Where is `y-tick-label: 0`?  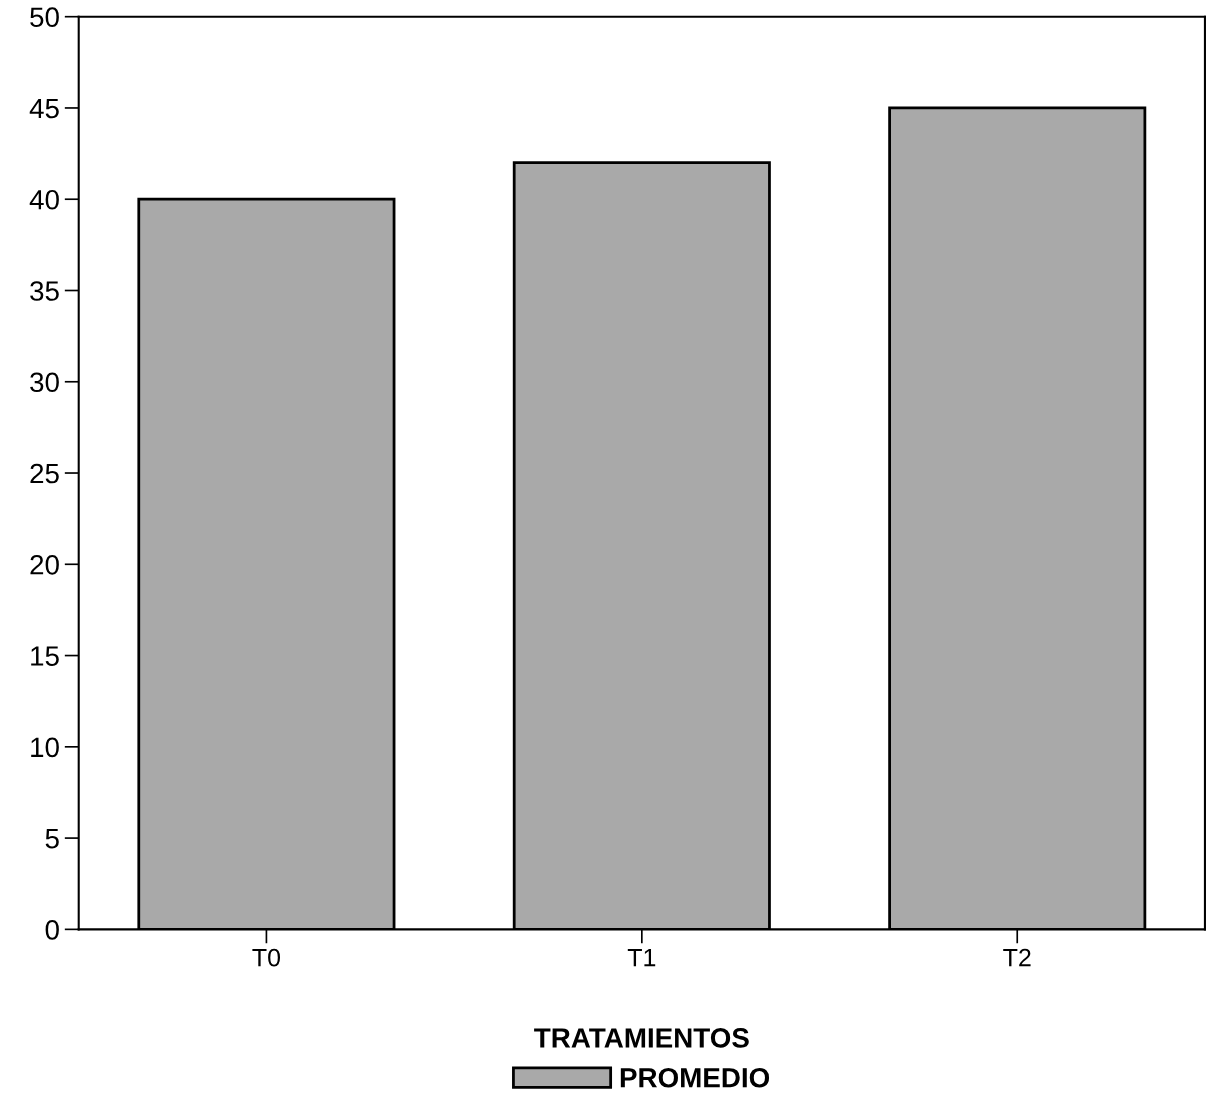
y-tick-label: 0 is located at coordinates (52, 930).